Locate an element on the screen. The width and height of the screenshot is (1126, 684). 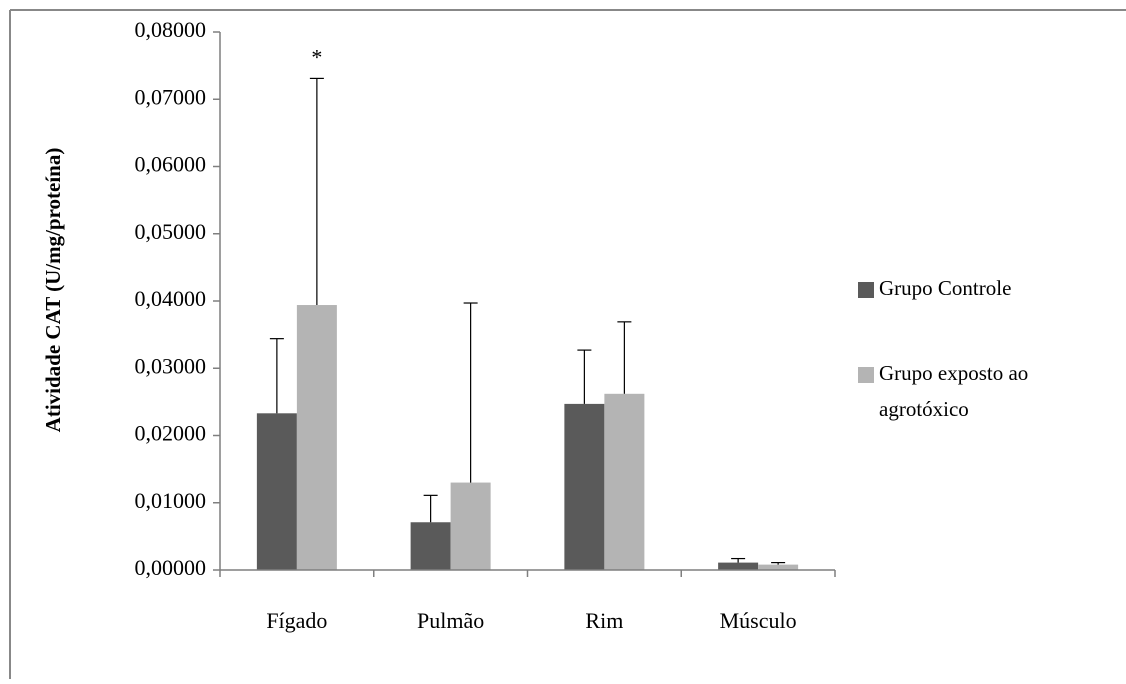
y-tick-label: 0,05000 is located at coordinates (171, 231).